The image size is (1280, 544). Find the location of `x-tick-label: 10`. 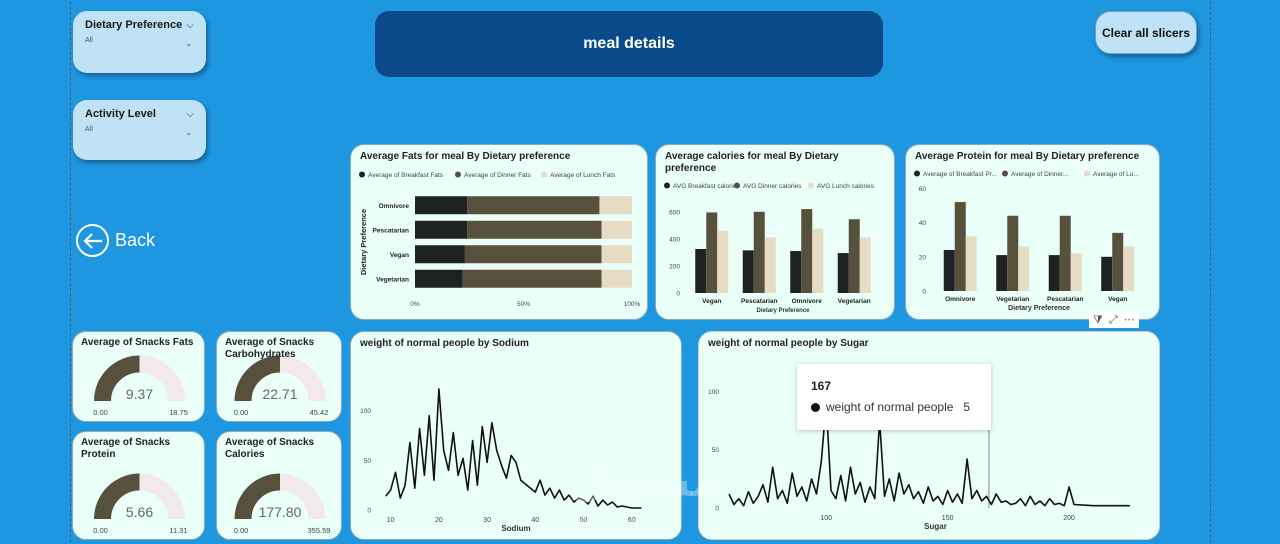

x-tick-label: 10 is located at coordinates (391, 520).